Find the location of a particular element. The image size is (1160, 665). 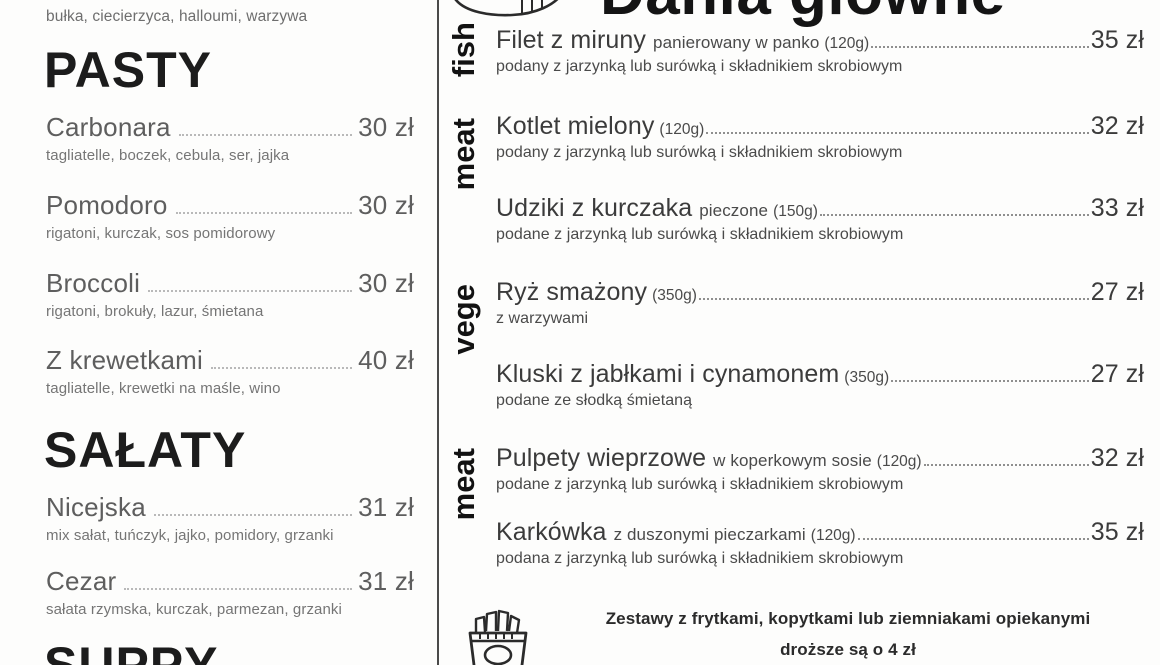

item-description: podane ze słodką śmietaną is located at coordinates (594, 400).